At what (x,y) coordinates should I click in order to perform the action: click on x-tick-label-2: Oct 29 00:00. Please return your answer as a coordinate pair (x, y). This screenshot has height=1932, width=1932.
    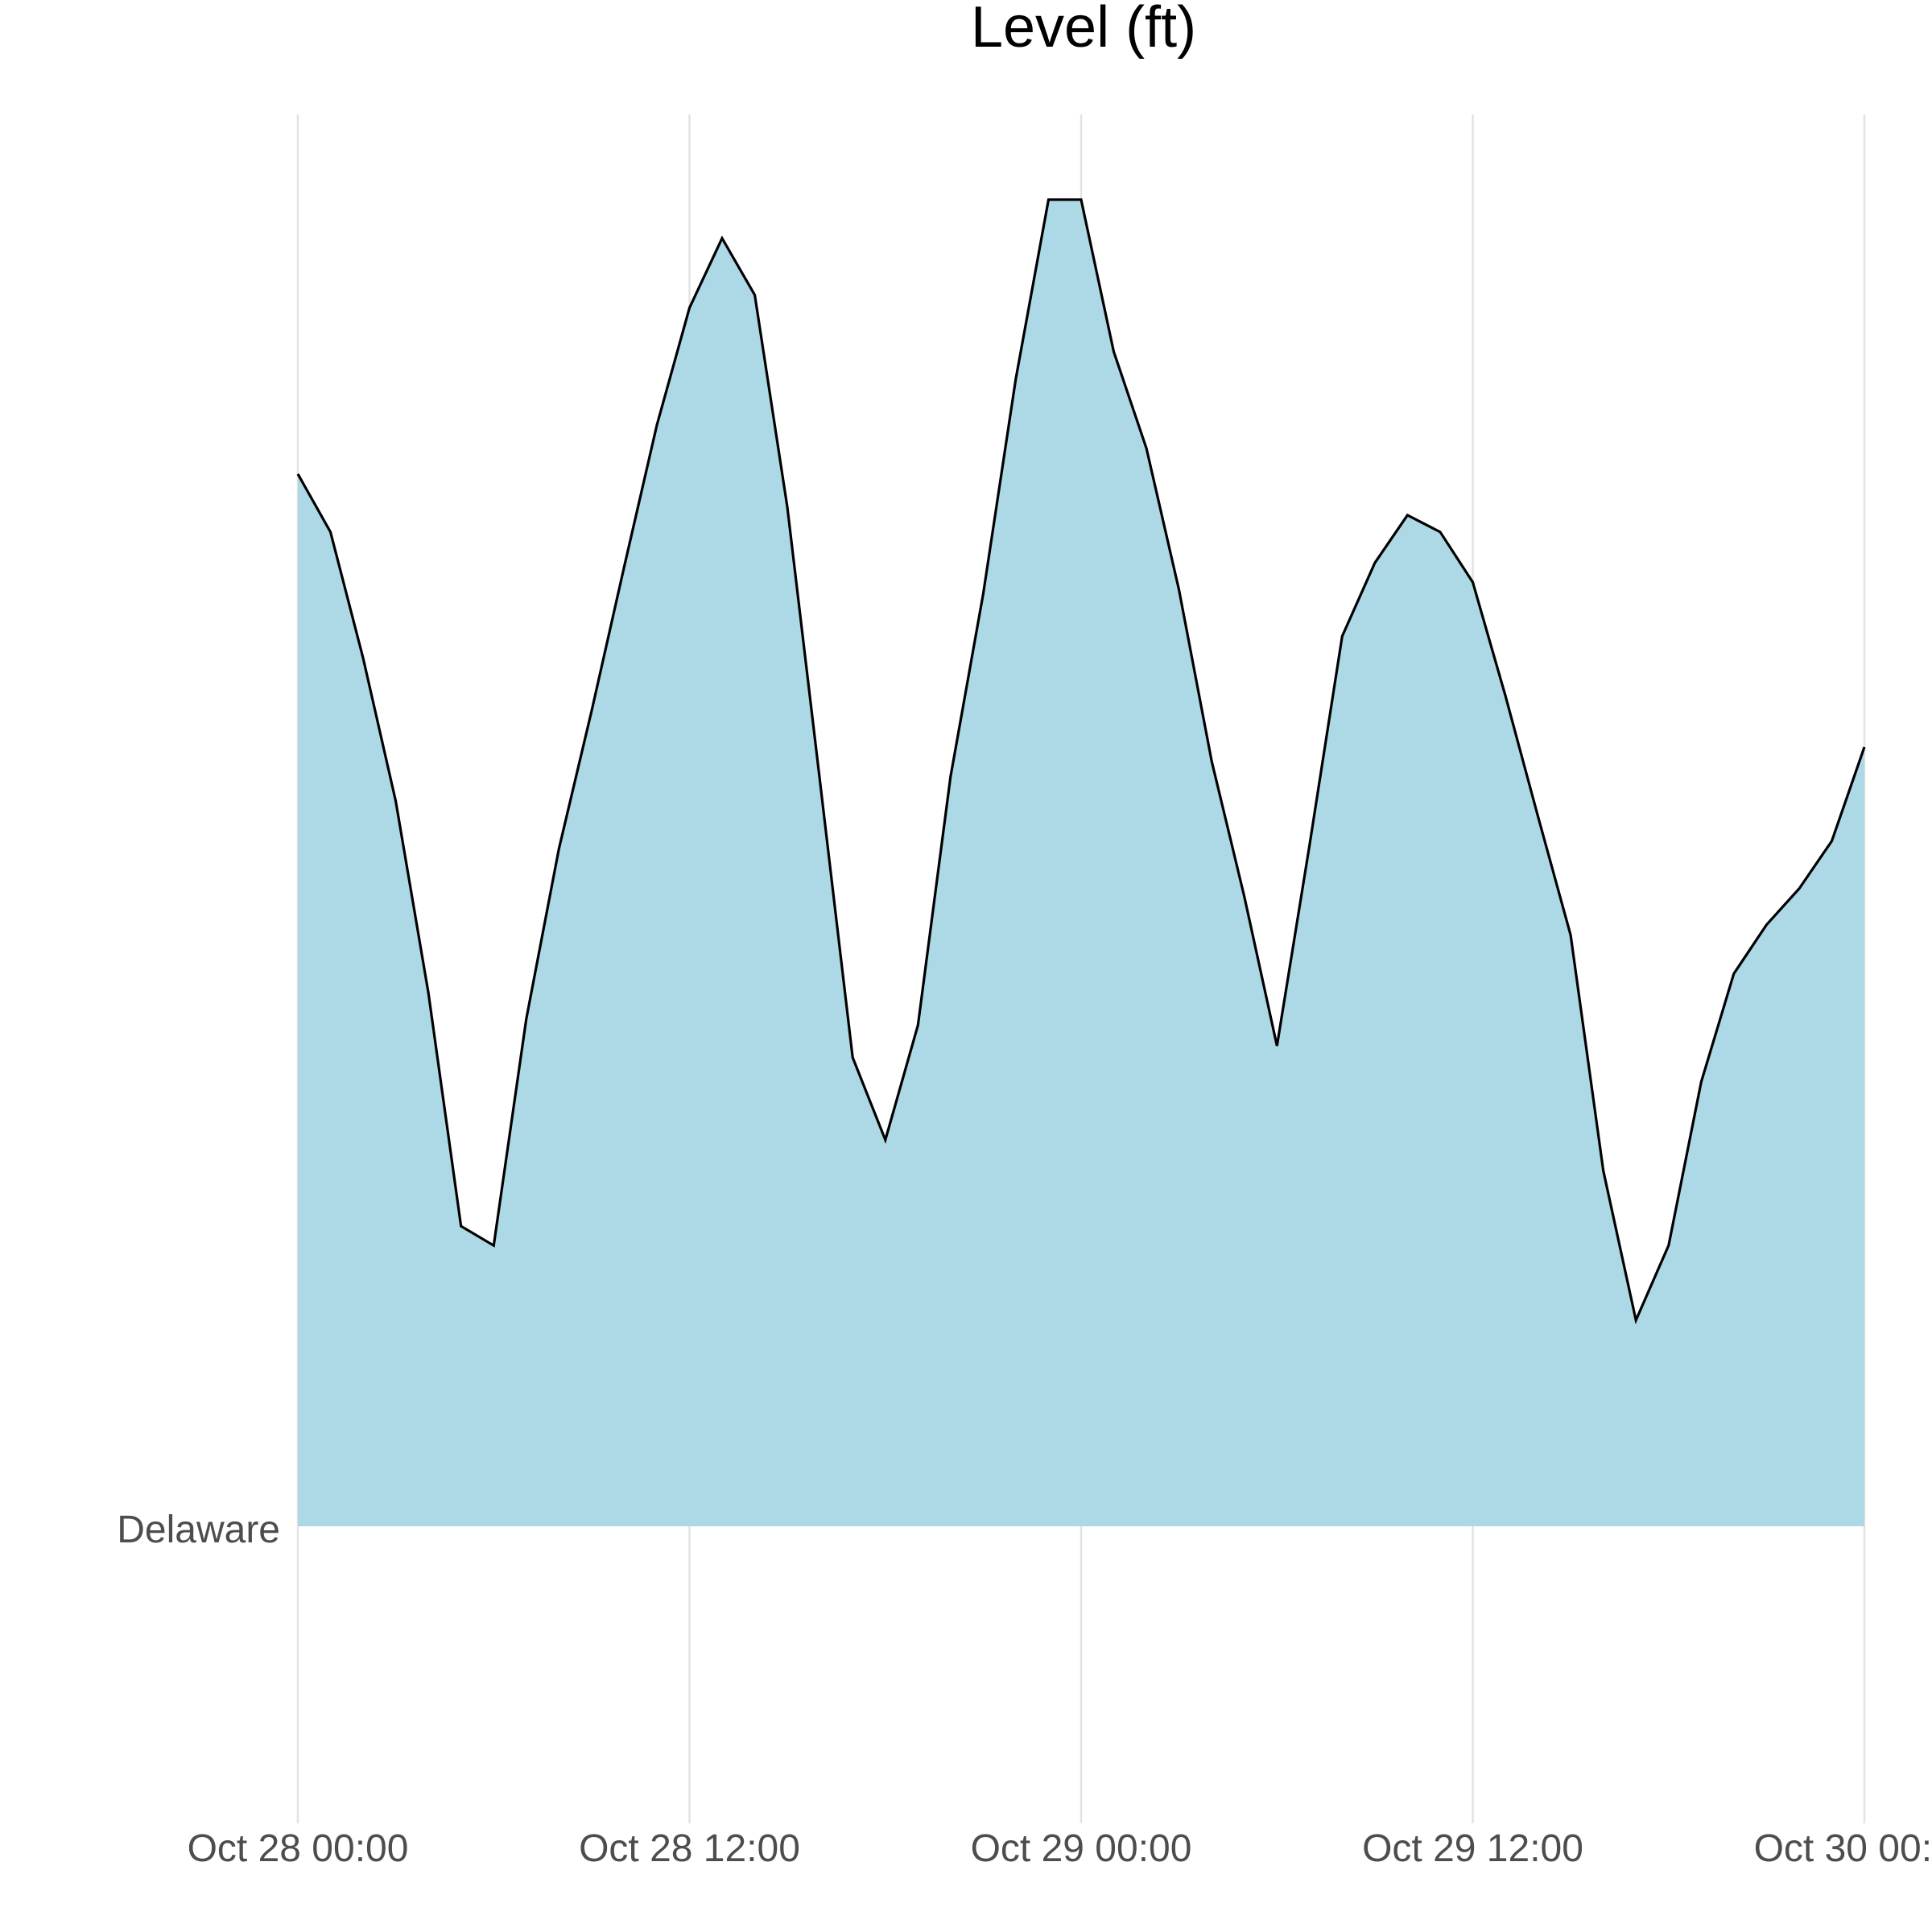
    Looking at the image, I should click on (1081, 1849).